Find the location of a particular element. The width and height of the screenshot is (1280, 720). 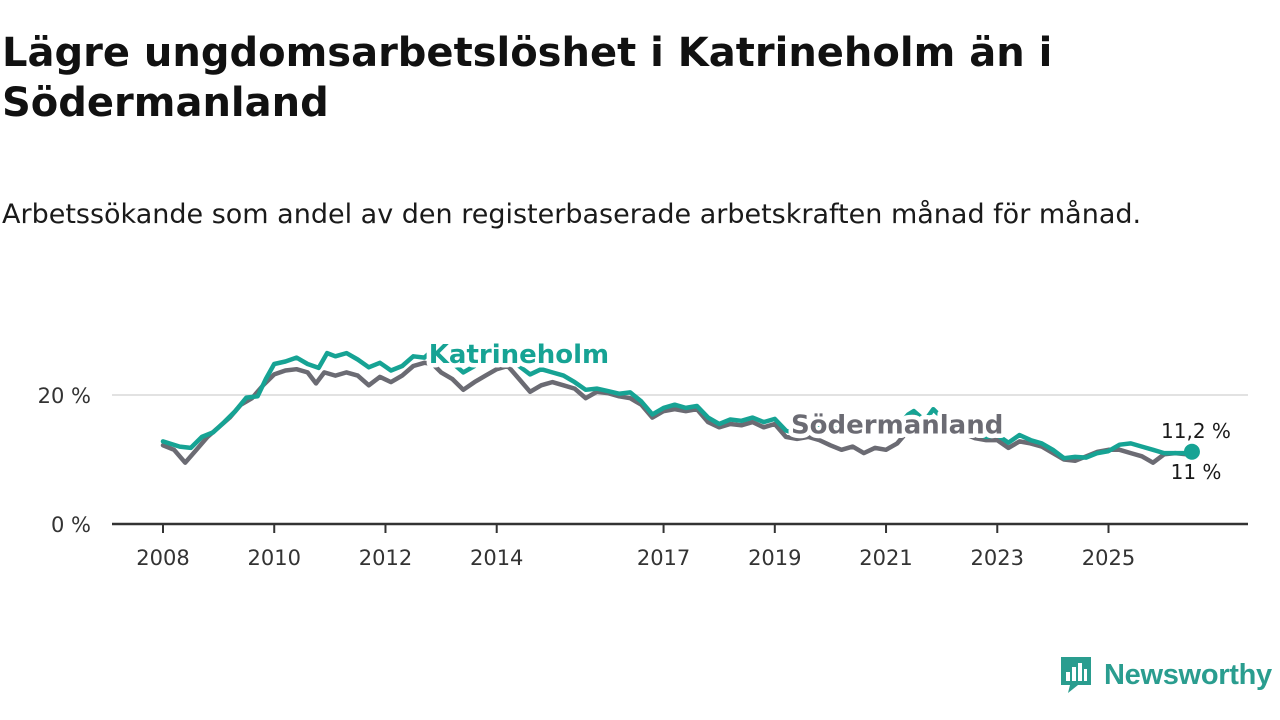

x-tick-label: 2021 is located at coordinates (885, 558).